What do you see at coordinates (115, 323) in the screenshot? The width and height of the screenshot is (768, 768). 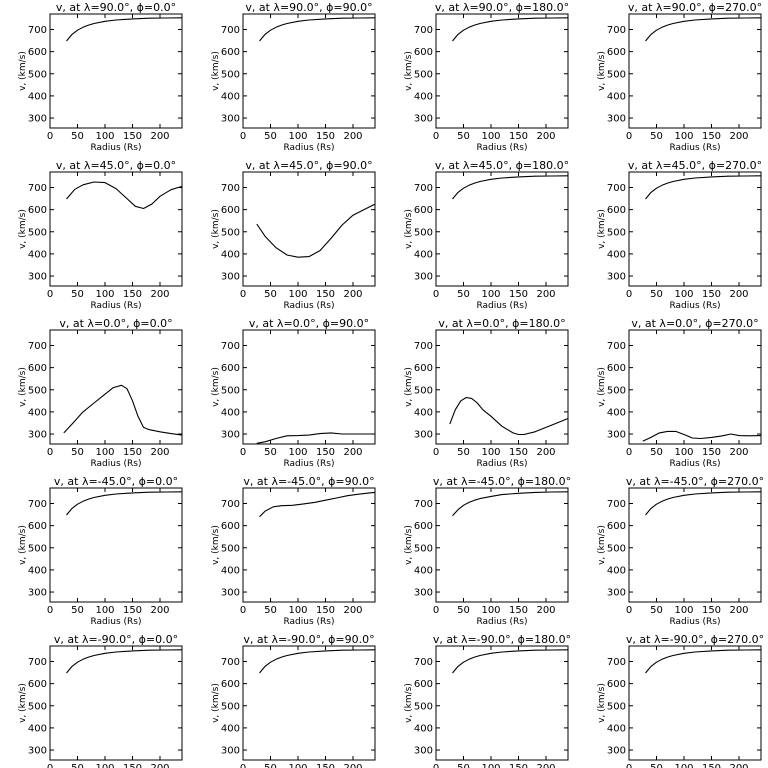 I see `plot-title: v, at λ=0.0°, ϕ=0.0°` at bounding box center [115, 323].